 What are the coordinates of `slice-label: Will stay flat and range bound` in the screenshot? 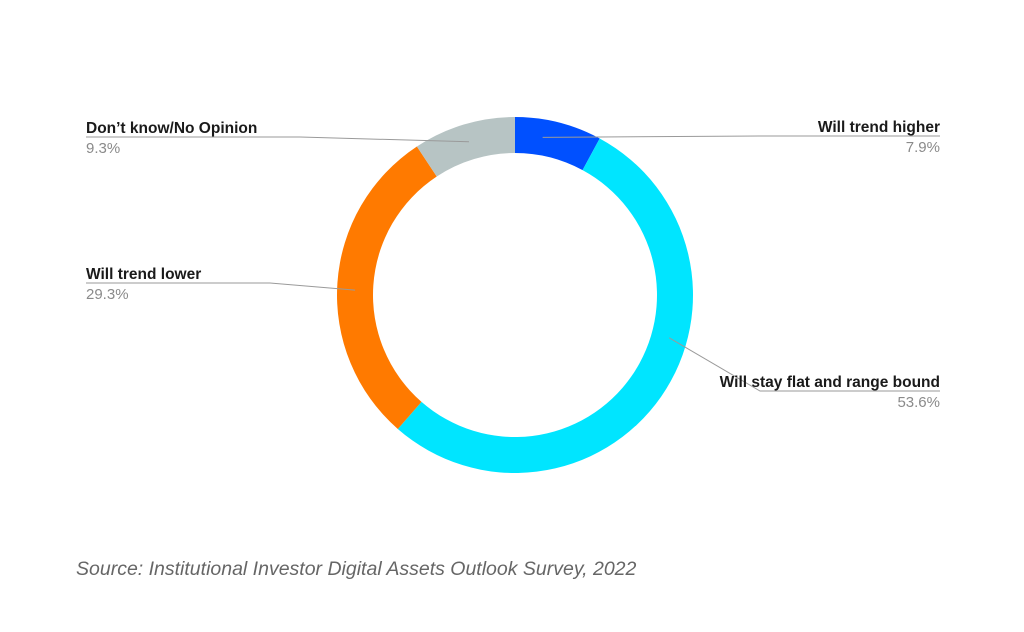 It's located at (830, 382).